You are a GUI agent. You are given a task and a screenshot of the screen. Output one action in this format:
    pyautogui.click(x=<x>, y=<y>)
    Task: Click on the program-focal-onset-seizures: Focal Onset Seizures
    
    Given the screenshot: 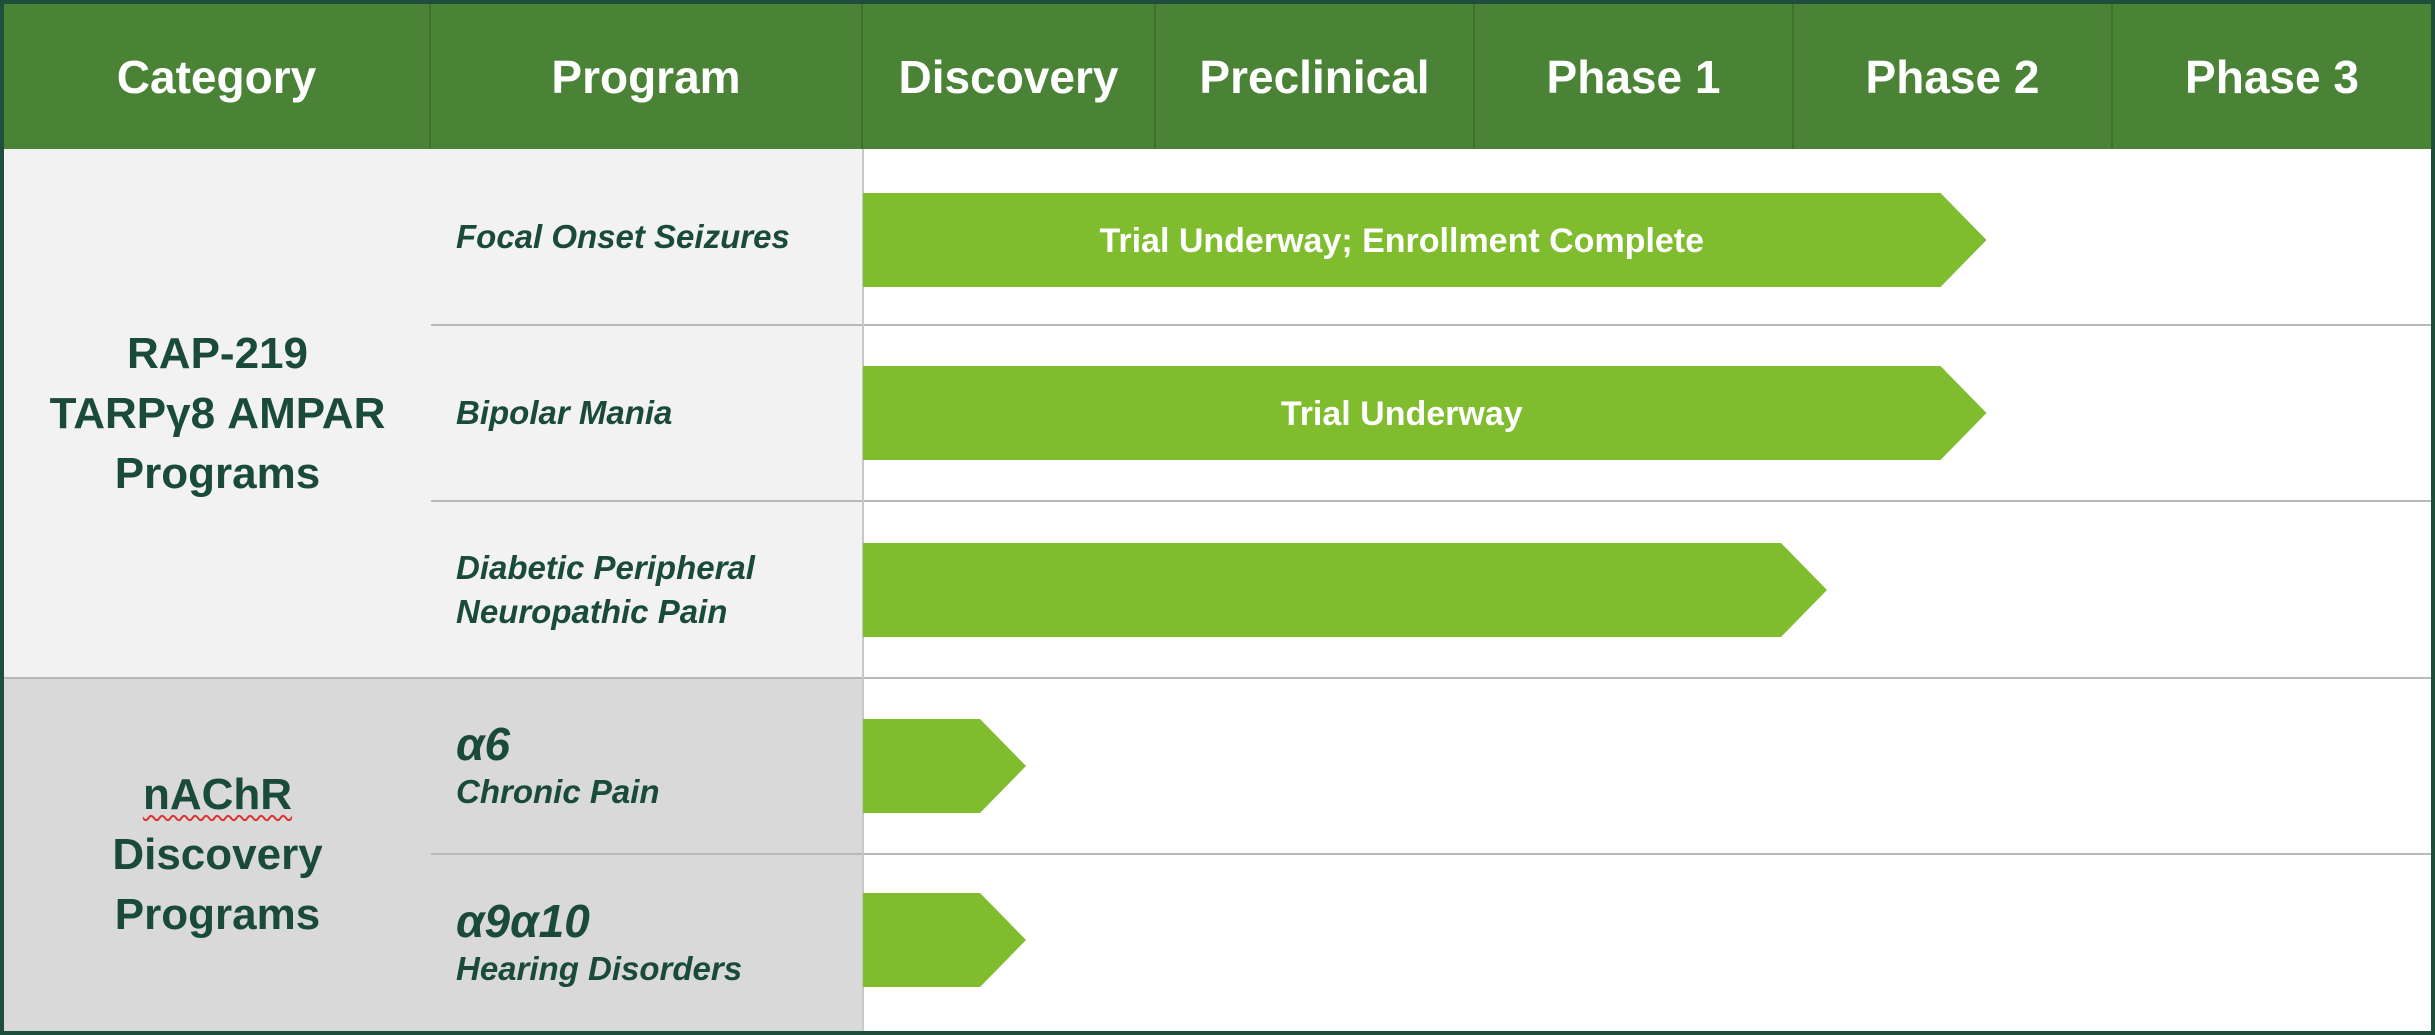 What is the action you would take?
    pyautogui.click(x=647, y=237)
    